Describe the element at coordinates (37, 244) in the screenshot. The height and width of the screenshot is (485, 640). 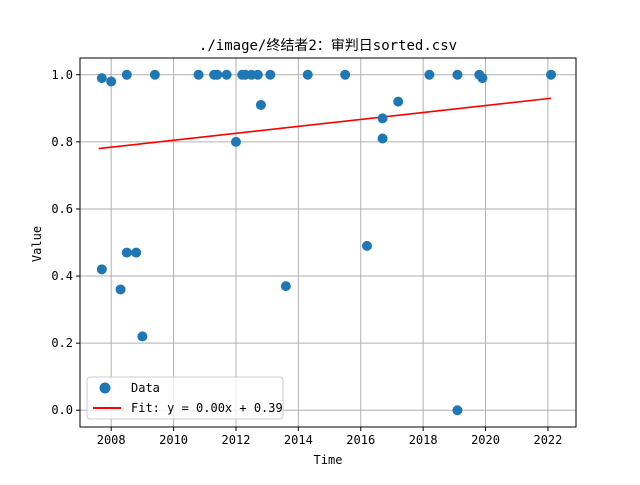
I see `y-axis-label: Value` at that location.